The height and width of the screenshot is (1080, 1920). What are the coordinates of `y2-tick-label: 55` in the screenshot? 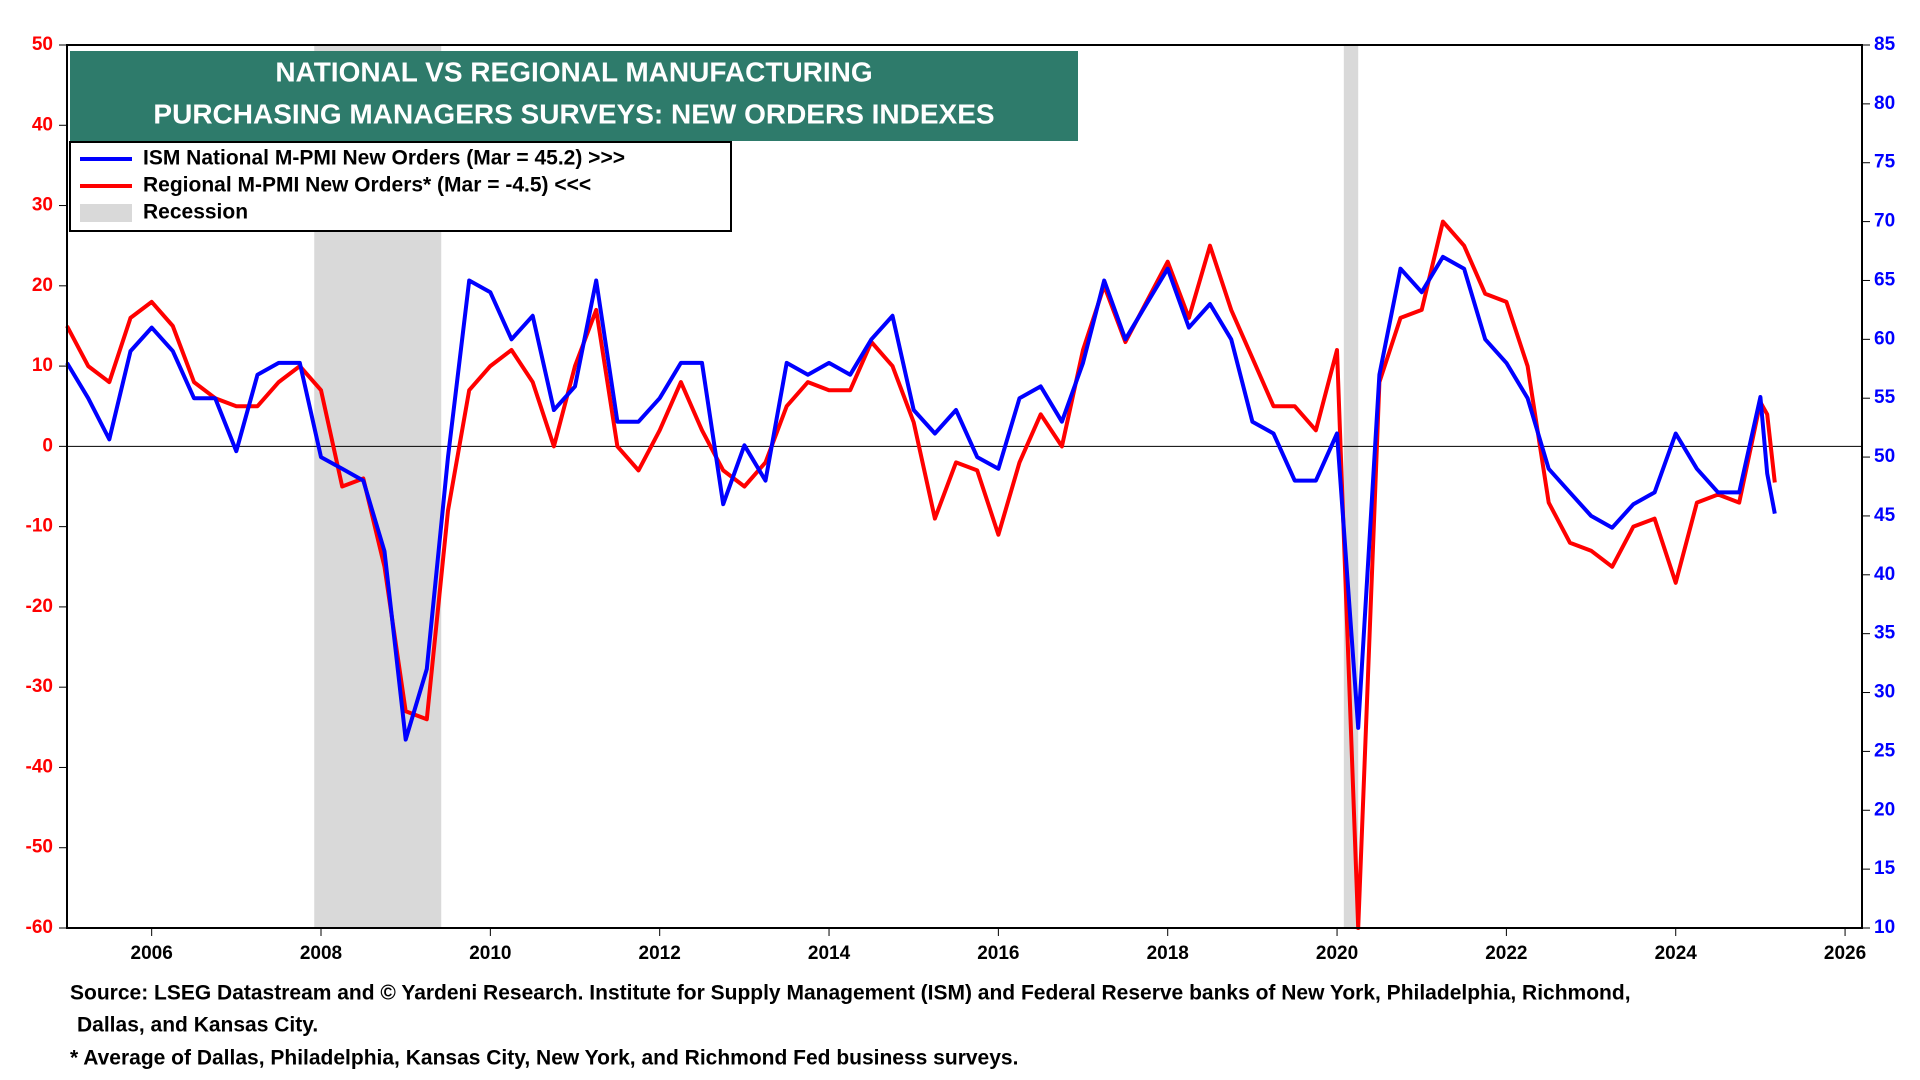 It's located at (1885, 397).